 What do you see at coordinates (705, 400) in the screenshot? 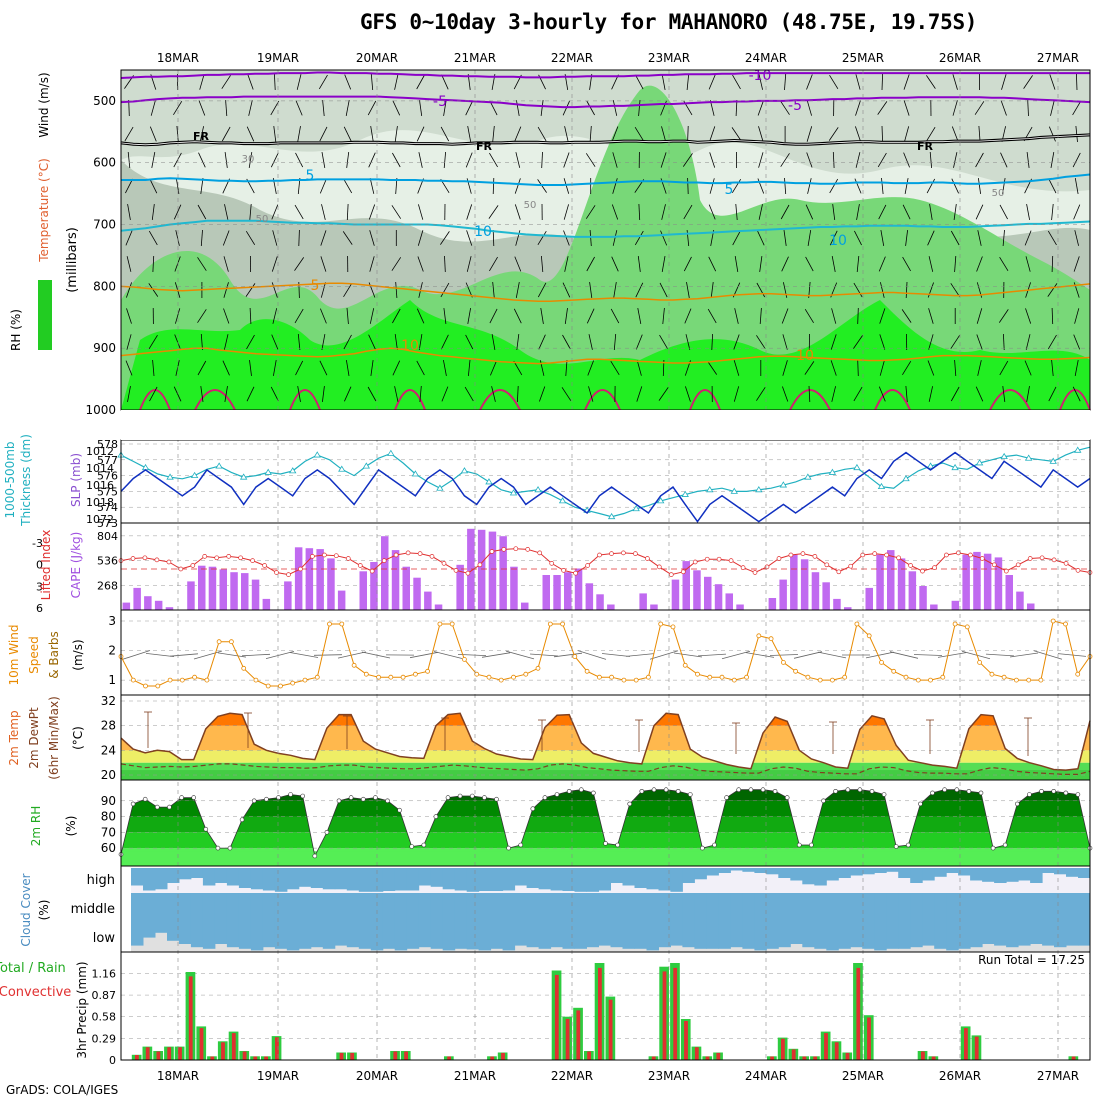
I see `pink-contour` at bounding box center [705, 400].